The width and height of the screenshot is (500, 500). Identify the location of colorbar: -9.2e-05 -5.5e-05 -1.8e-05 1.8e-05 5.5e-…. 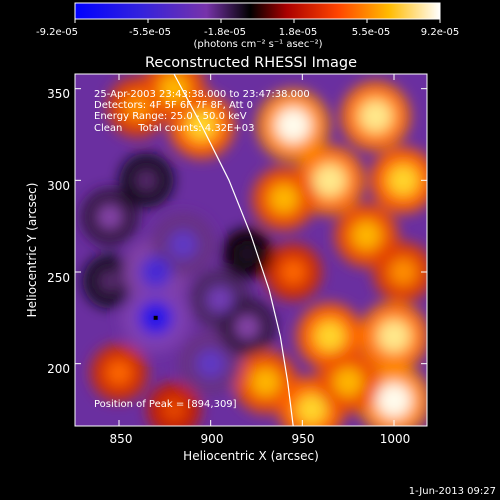
(247, 26).